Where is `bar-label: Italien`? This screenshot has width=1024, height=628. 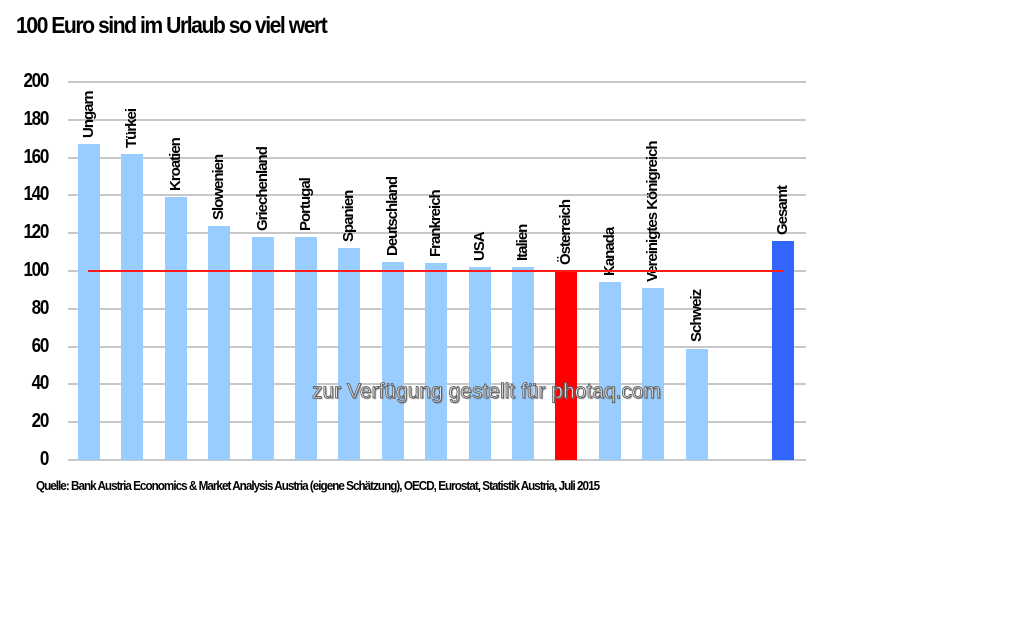 bar-label: Italien is located at coordinates (522, 243).